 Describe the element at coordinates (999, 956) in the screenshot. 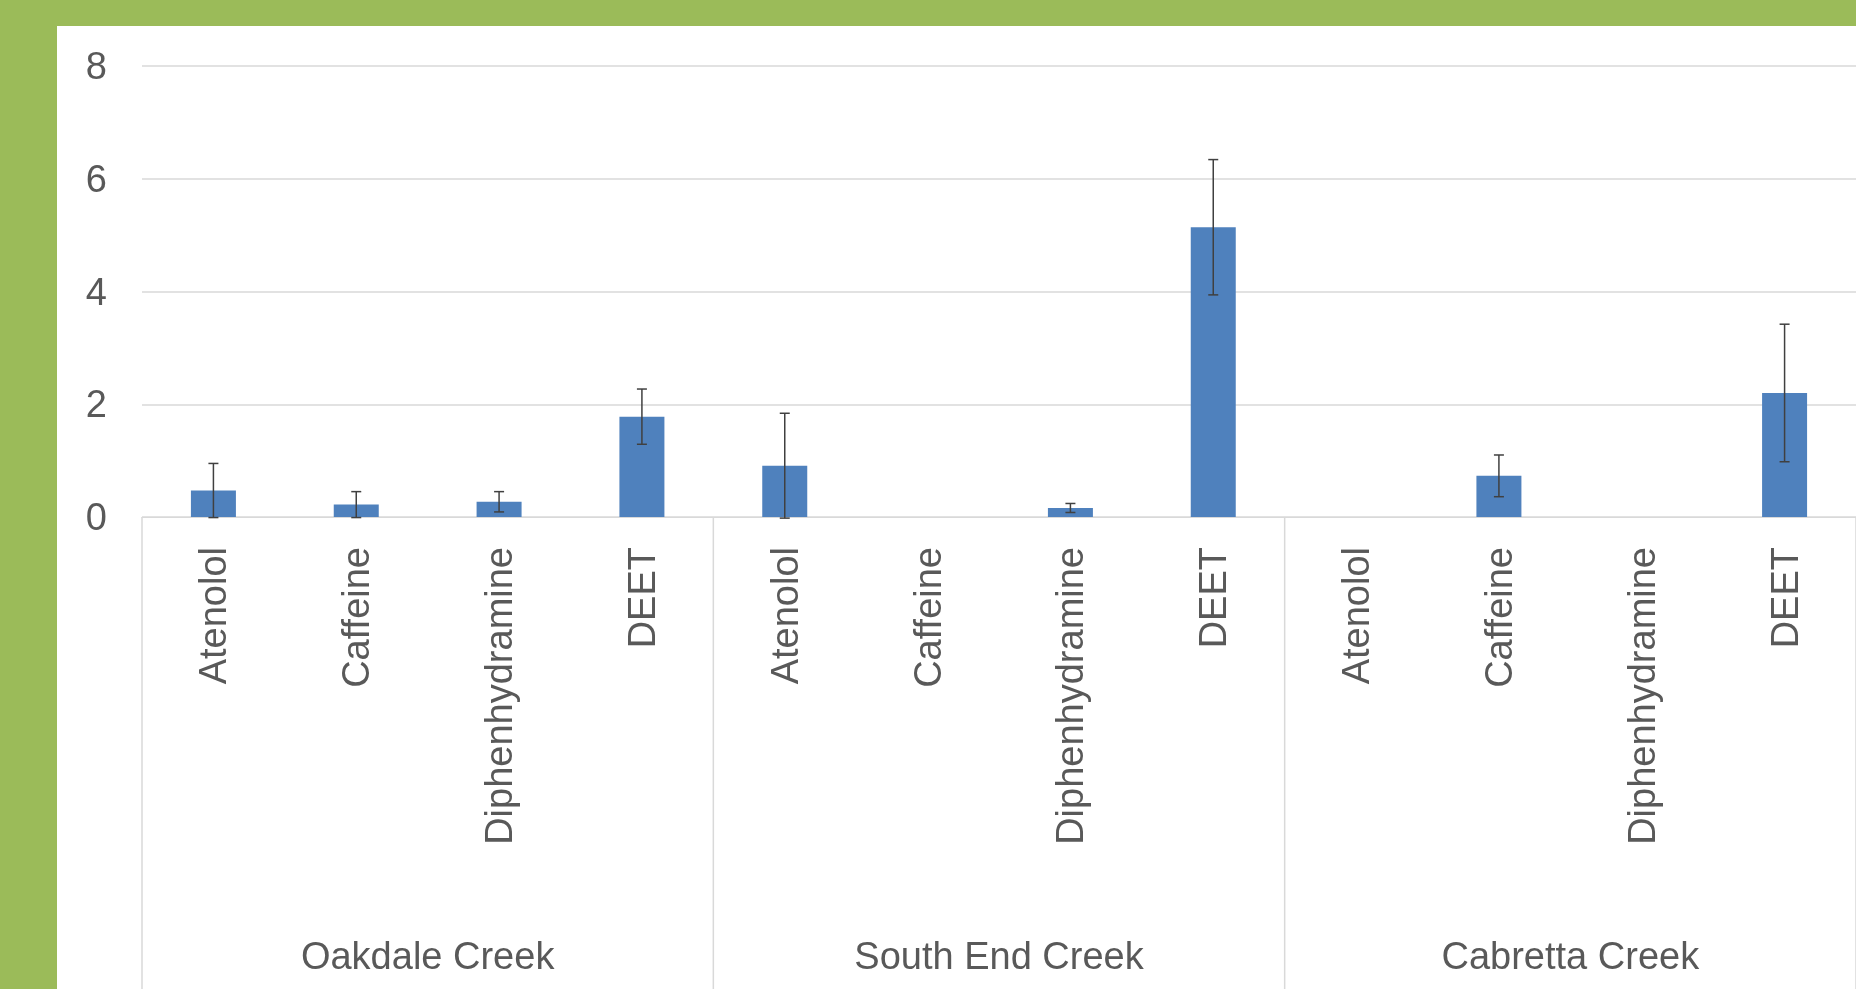

I see `text: South End Creek` at that location.